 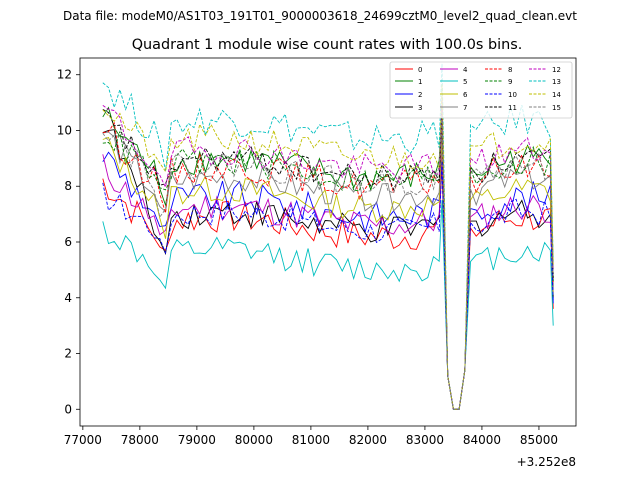 I want to click on y-tick-label: 2, so click(x=68, y=354).